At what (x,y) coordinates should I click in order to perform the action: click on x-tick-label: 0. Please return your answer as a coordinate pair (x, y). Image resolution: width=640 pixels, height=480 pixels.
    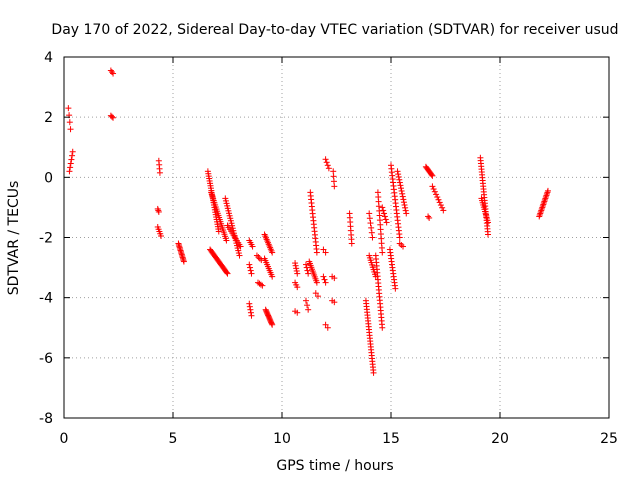
    Looking at the image, I should click on (64, 439).